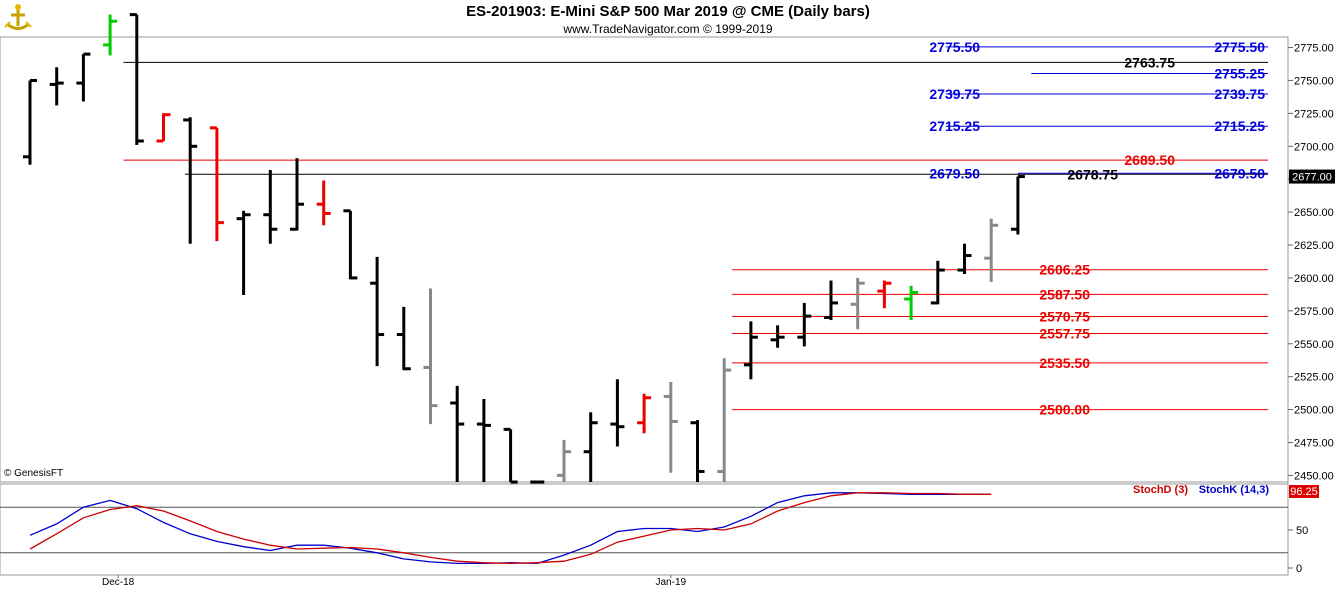 The image size is (1336, 591). What do you see at coordinates (1299, 569) in the screenshot?
I see `stochastic-axis-label: 0` at bounding box center [1299, 569].